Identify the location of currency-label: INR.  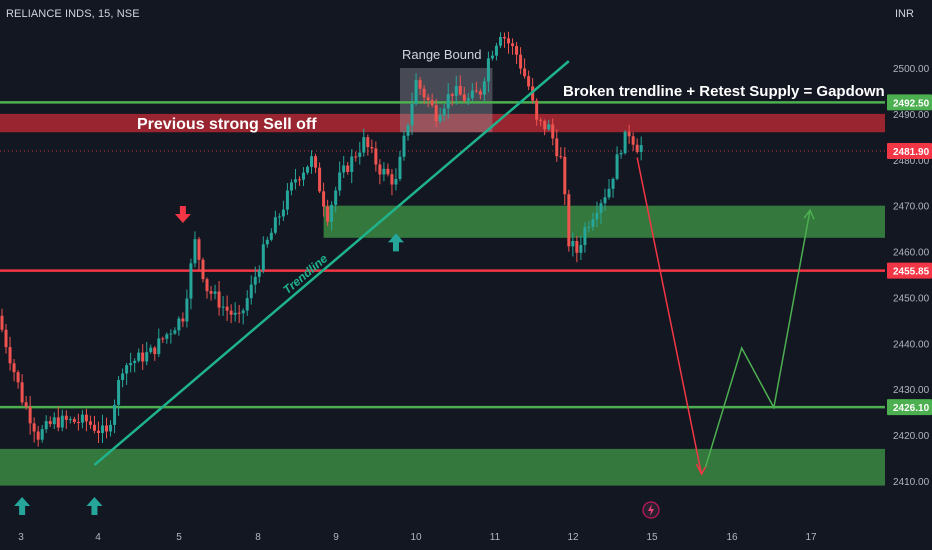
(904, 14).